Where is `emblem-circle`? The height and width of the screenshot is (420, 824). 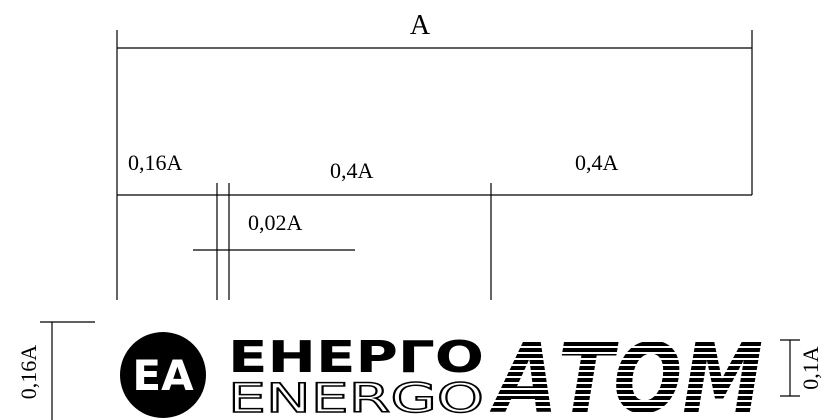
emblem-circle is located at coordinates (163, 375).